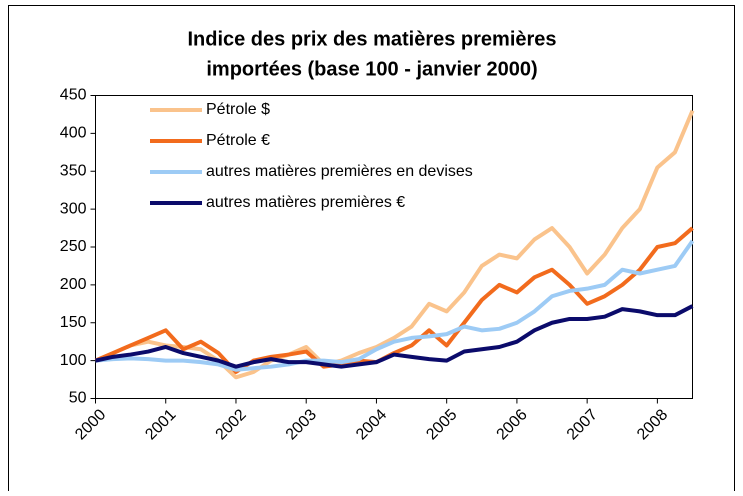  I want to click on y-tick-label: 250, so click(73, 246).